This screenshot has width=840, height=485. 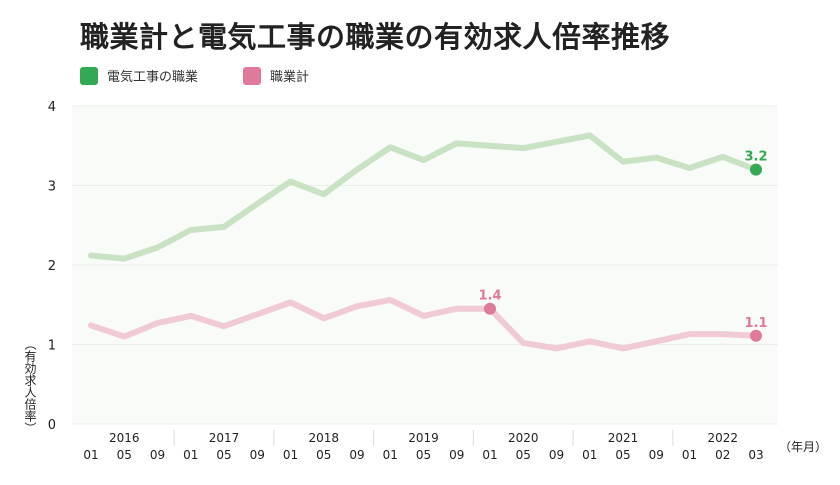 What do you see at coordinates (523, 438) in the screenshot?
I see `year-label: 2020` at bounding box center [523, 438].